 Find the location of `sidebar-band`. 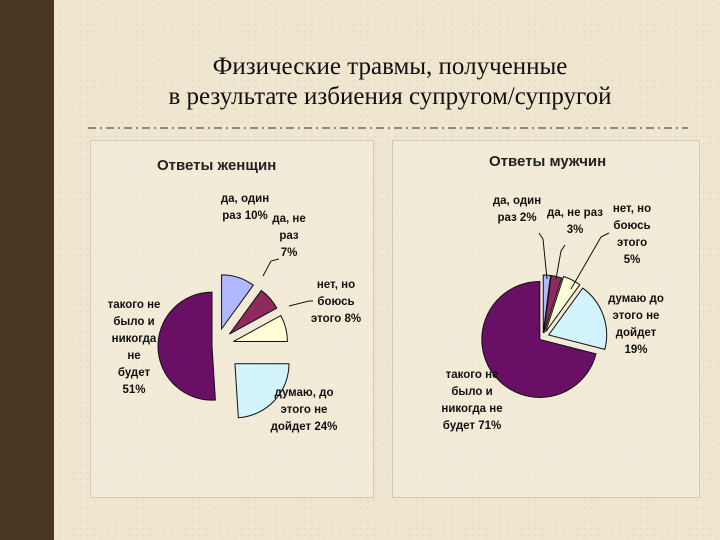

sidebar-band is located at coordinates (27, 270).